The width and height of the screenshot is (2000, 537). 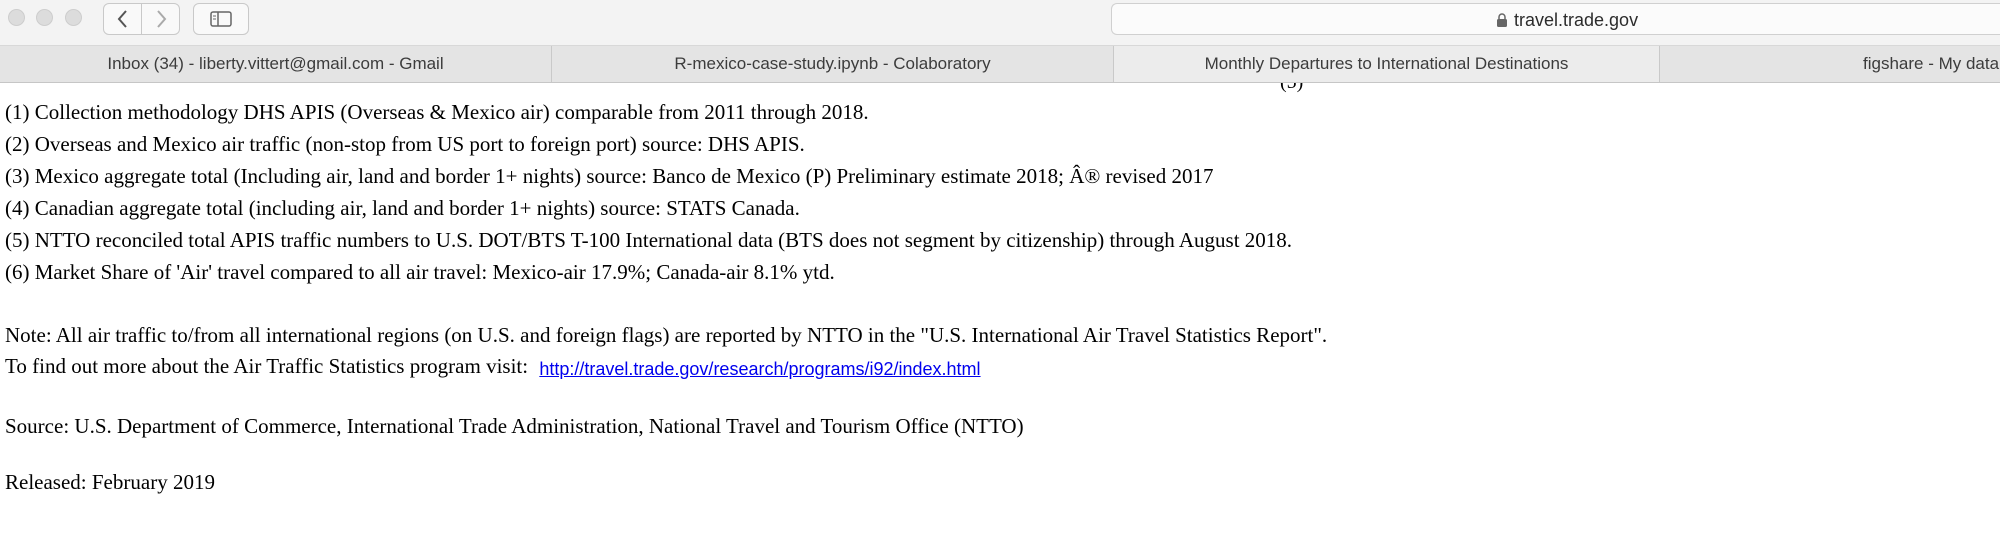 What do you see at coordinates (16, 17) in the screenshot?
I see `close-window-button` at bounding box center [16, 17].